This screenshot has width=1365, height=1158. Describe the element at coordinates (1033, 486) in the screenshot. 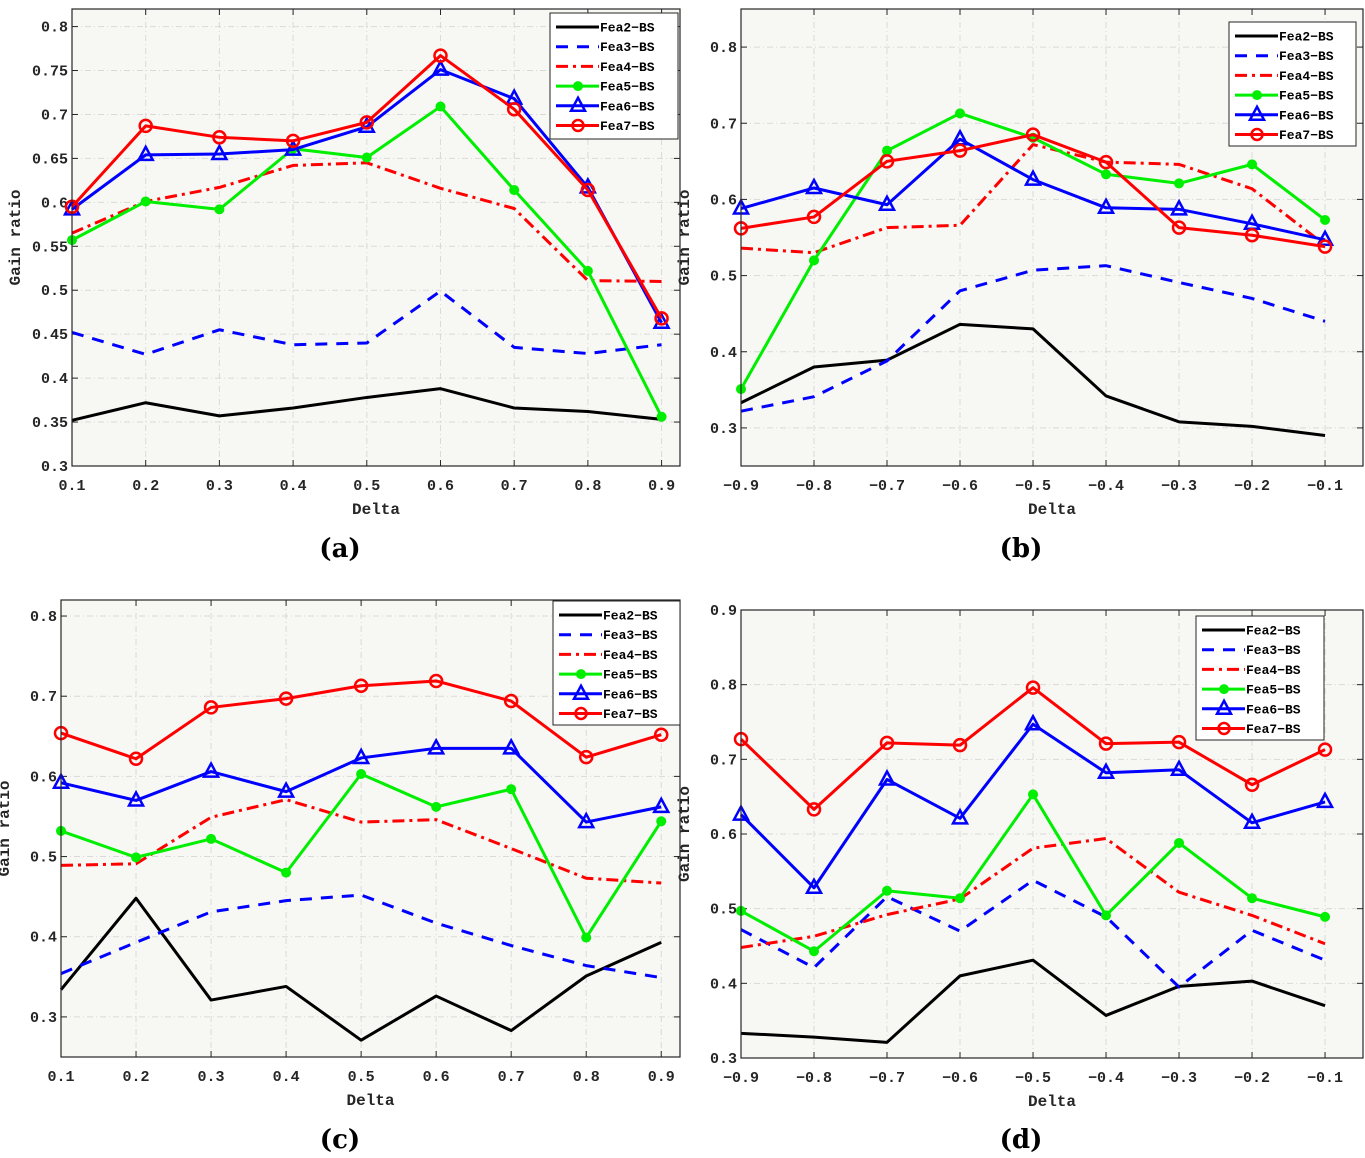

I see `x-tick-label: −0.5` at that location.